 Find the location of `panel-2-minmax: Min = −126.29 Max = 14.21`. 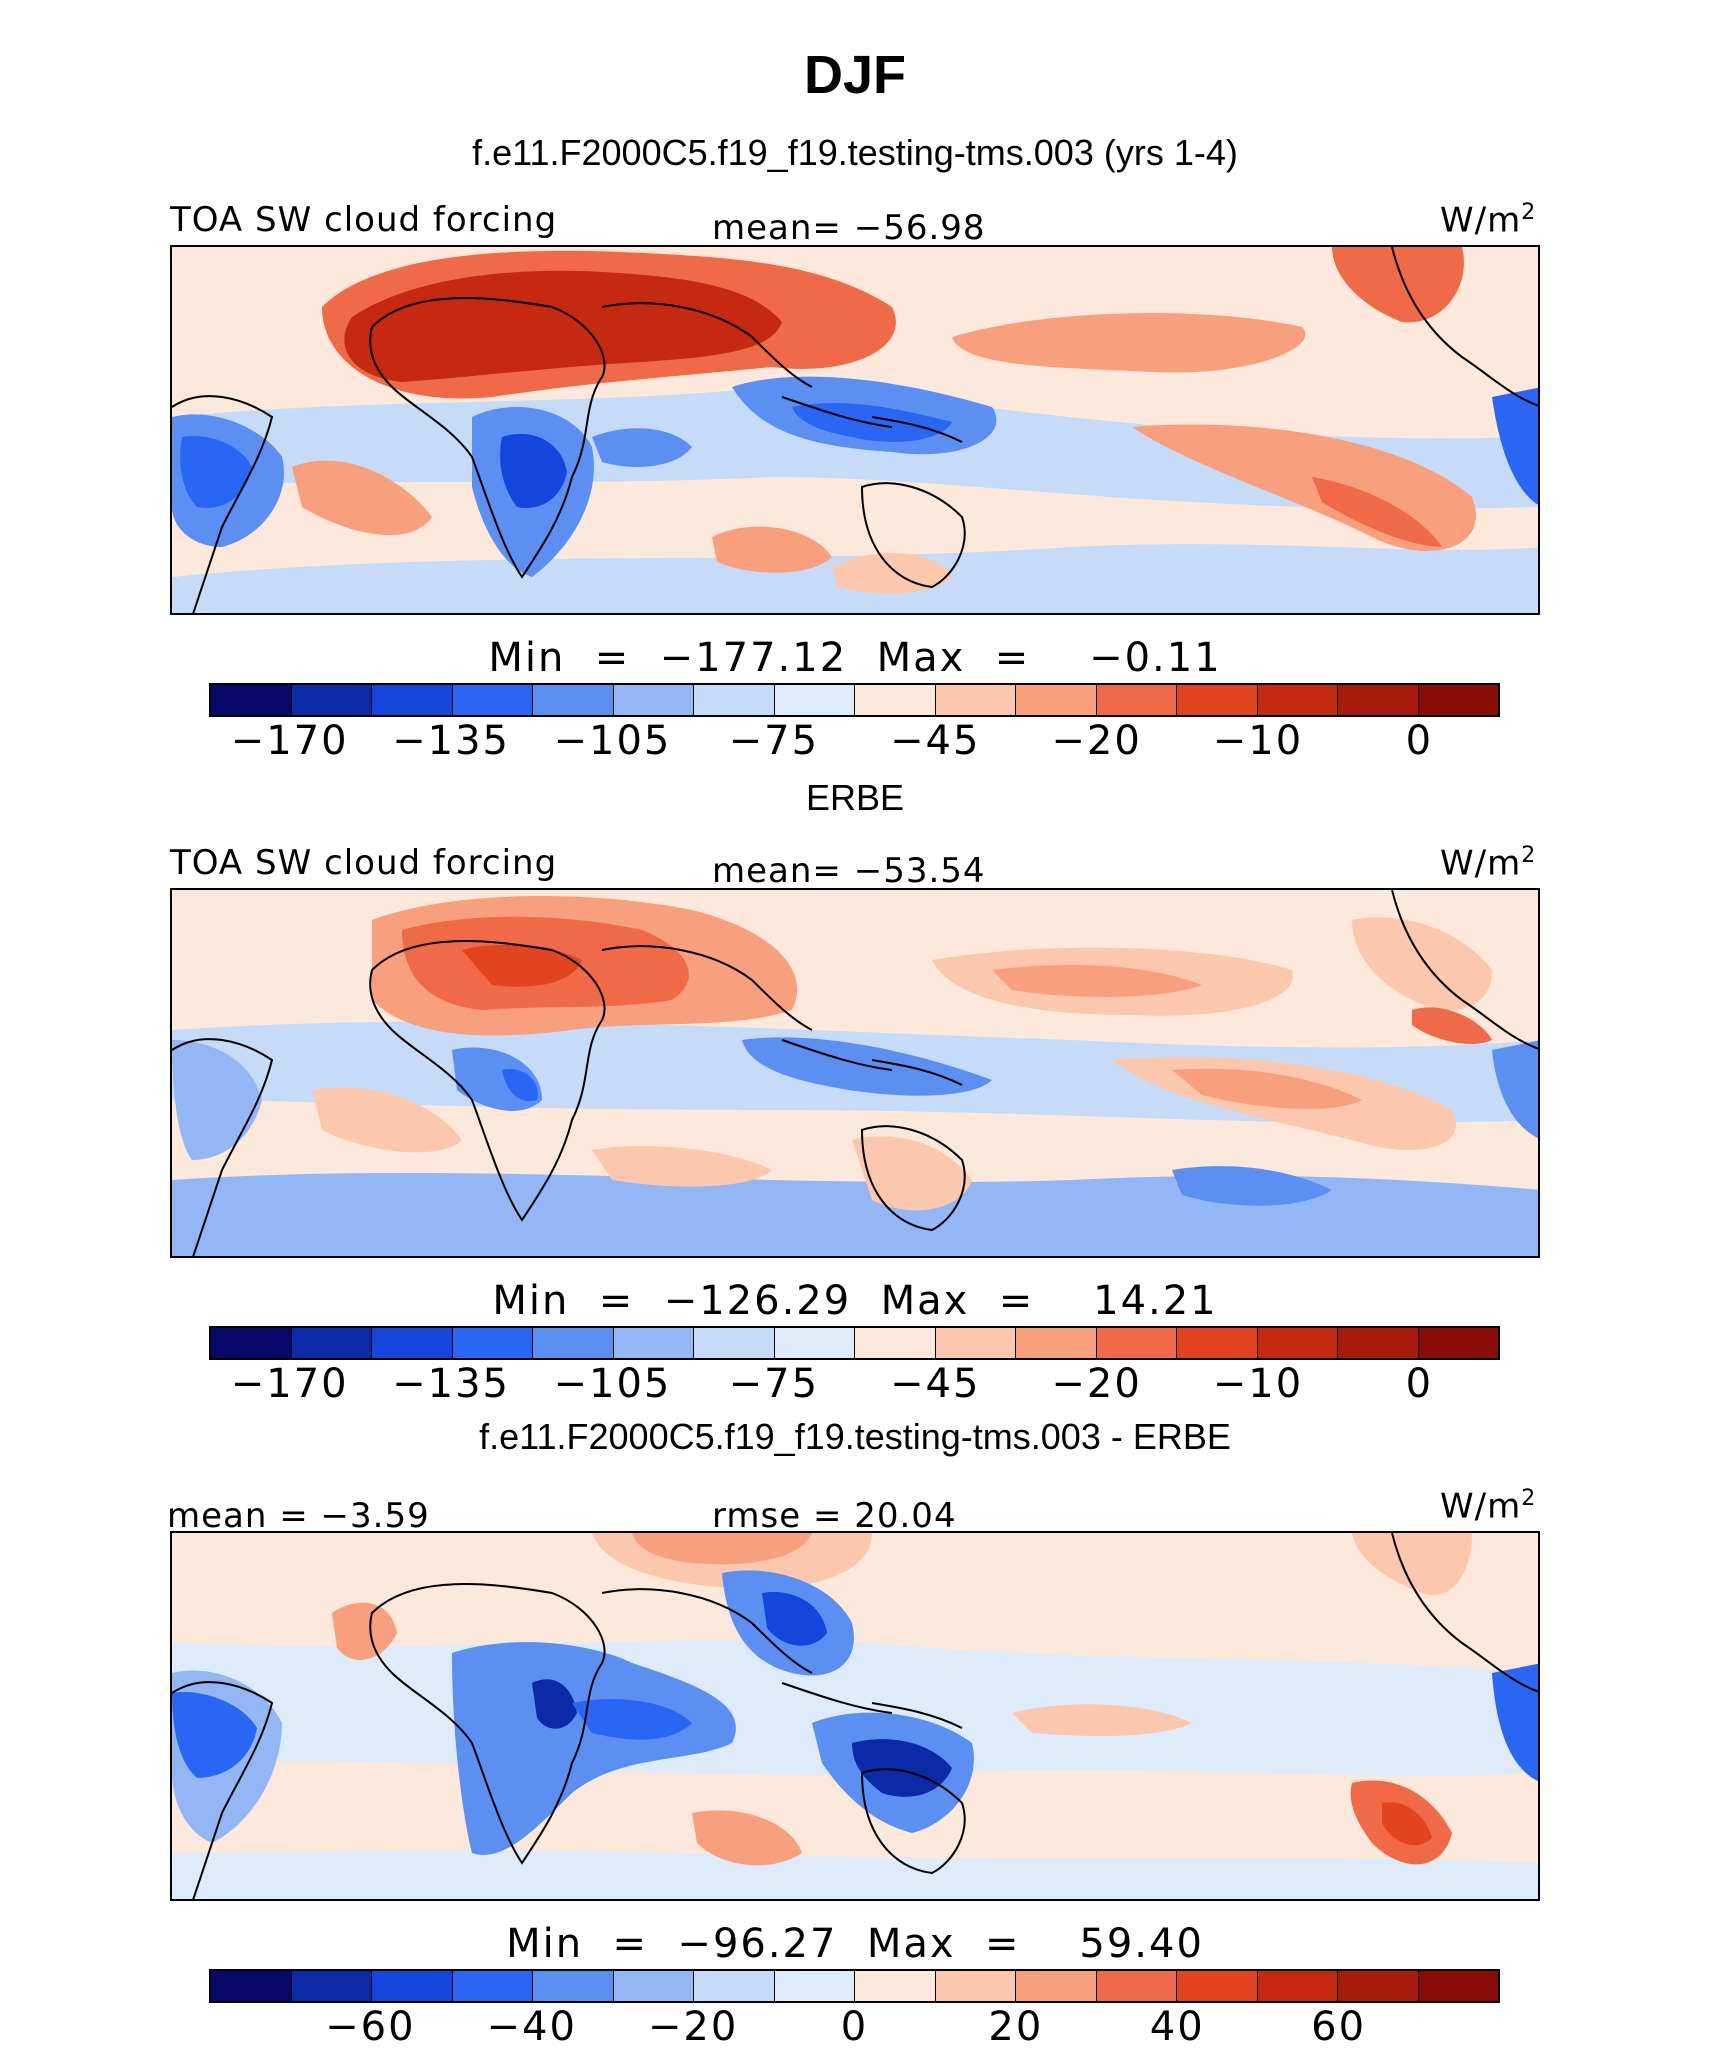

panel-2-minmax: Min = −126.29 Max = 14.21 is located at coordinates (855, 1301).